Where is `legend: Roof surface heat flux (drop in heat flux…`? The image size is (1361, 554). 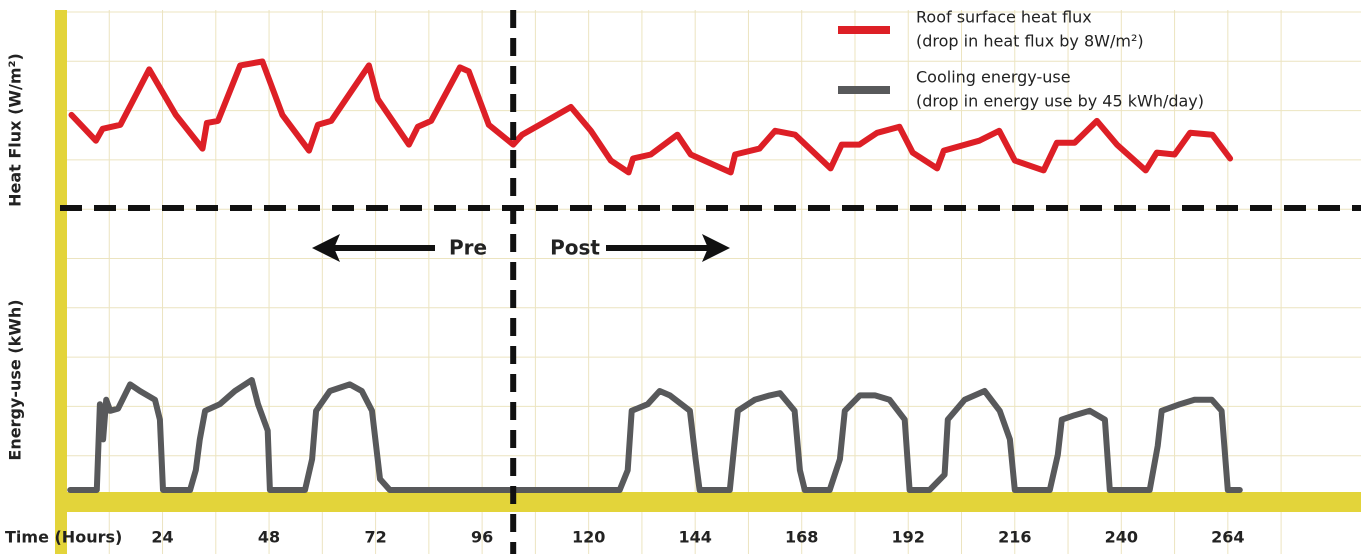
legend: Roof surface heat flux (drop in heat flux… is located at coordinates (1021, 59).